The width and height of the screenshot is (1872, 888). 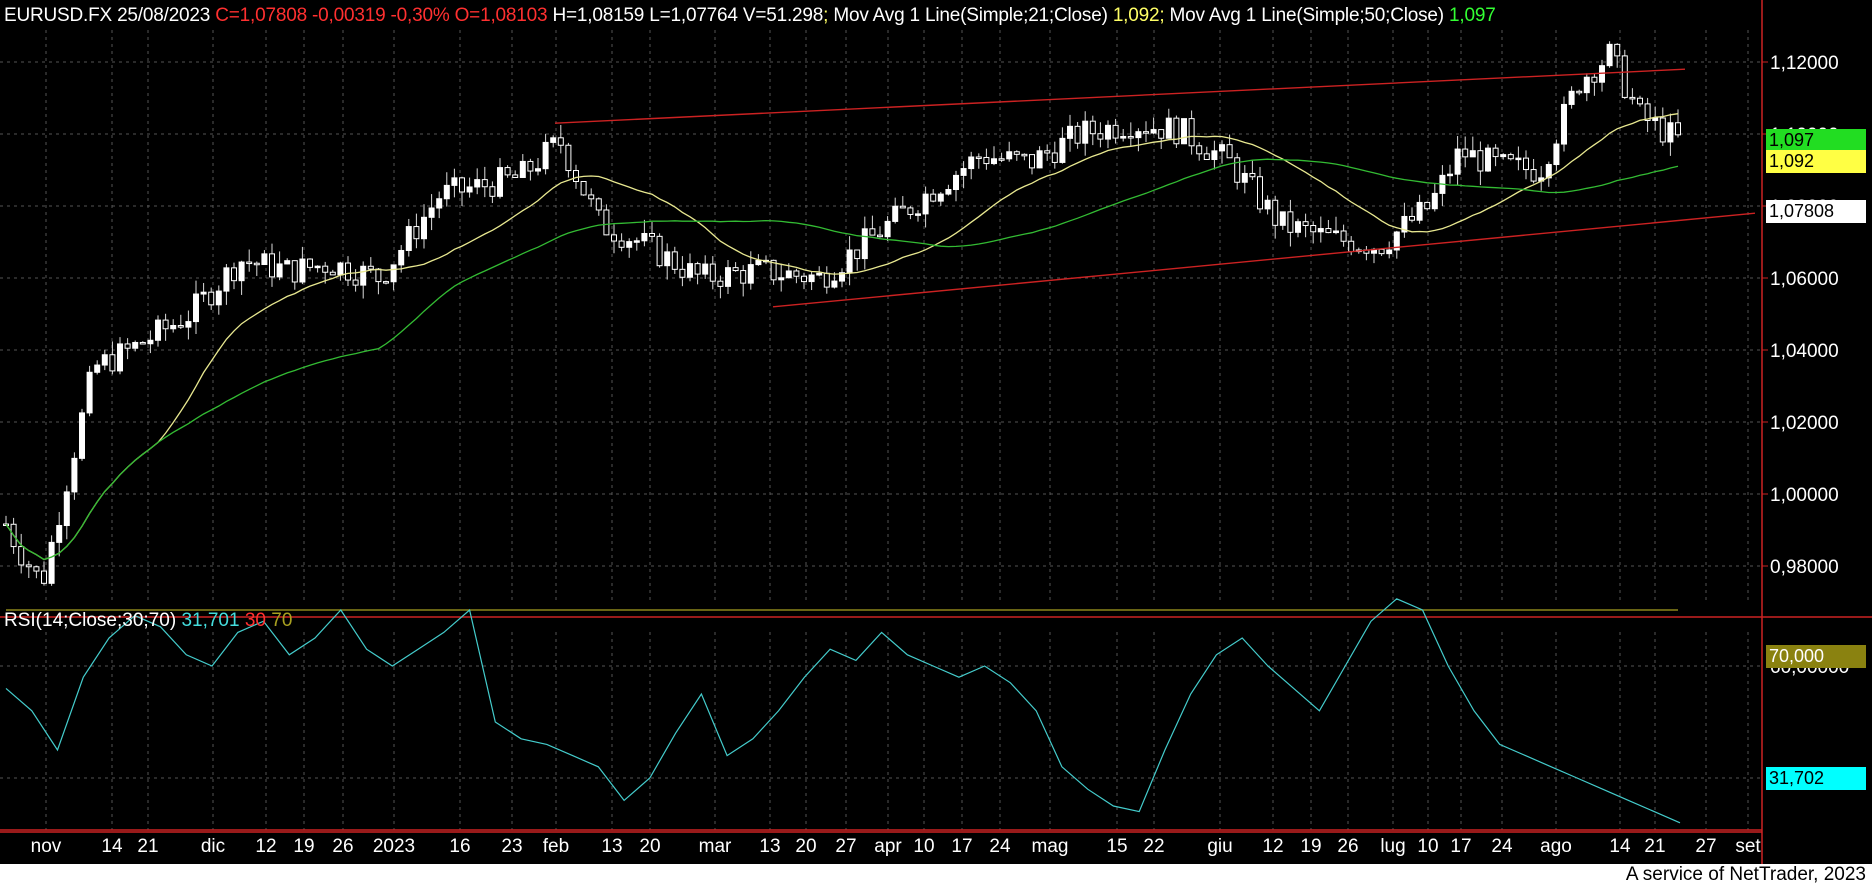 What do you see at coordinates (923, 846) in the screenshot?
I see `time-tick-label: 10` at bounding box center [923, 846].